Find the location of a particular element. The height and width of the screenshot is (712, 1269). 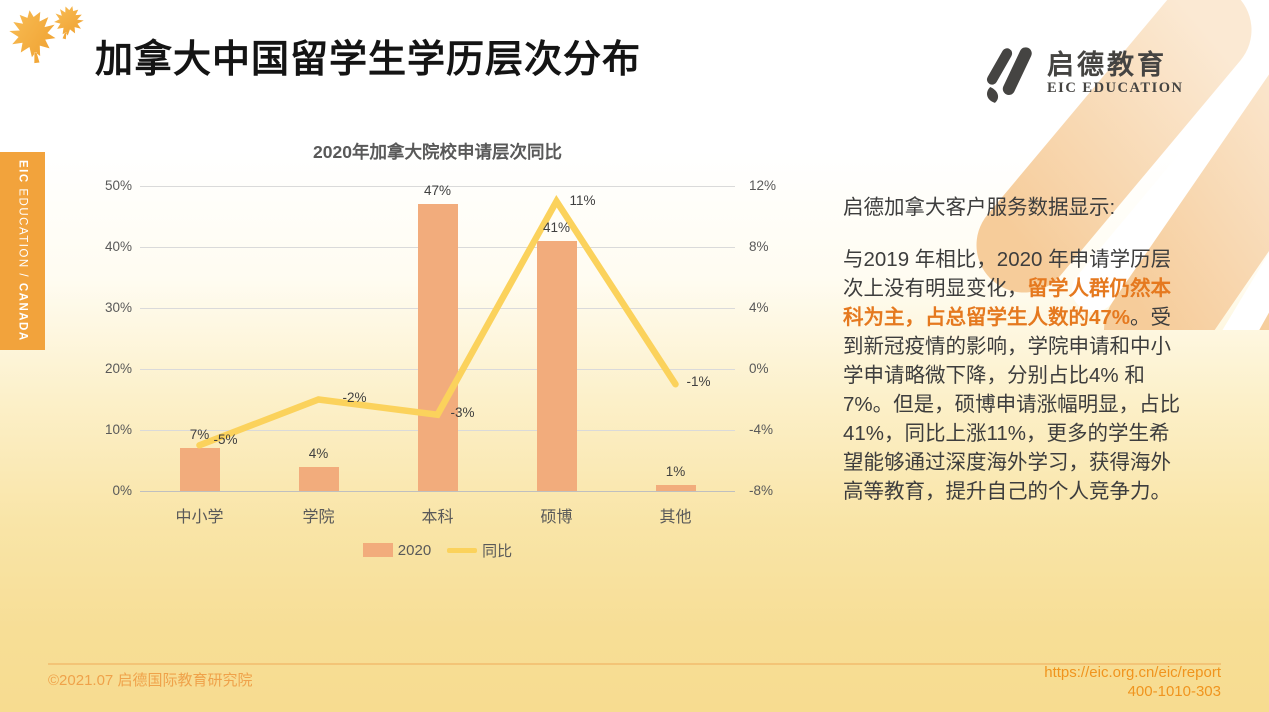

bar-value-label: 1% is located at coordinates (675, 471).